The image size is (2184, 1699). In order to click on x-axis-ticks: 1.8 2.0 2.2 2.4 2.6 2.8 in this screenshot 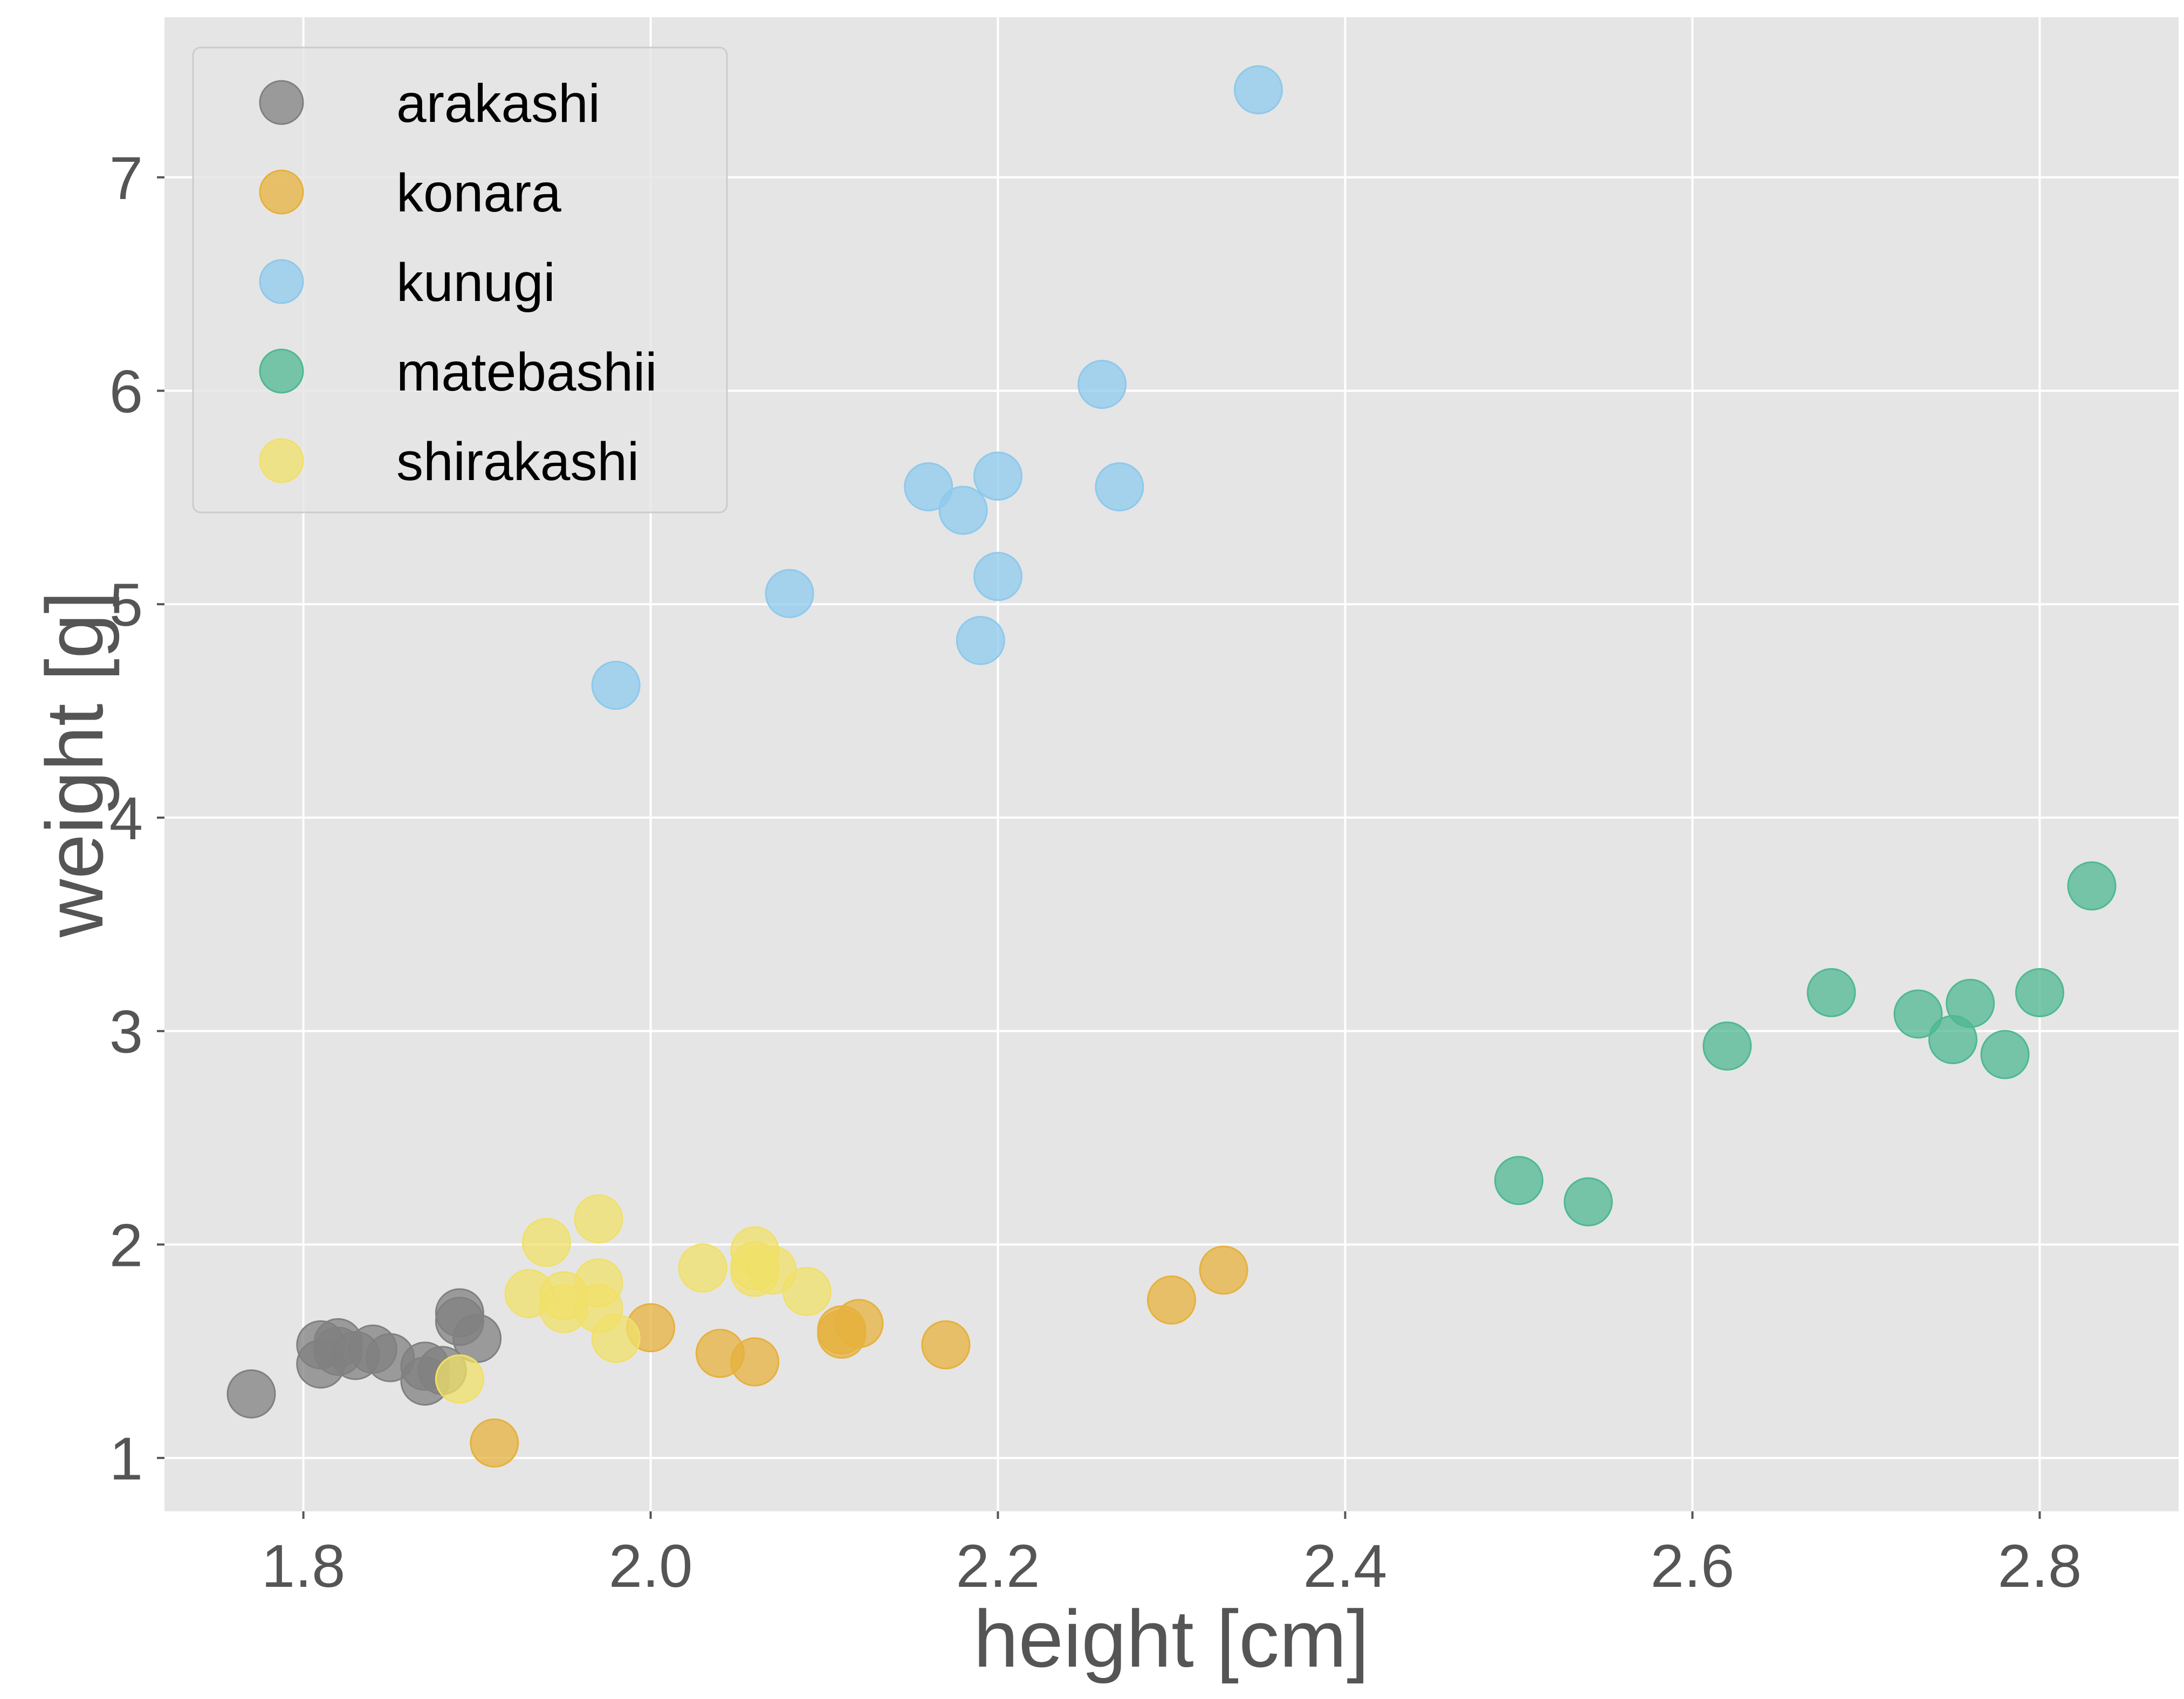, I will do `click(1172, 1556)`.